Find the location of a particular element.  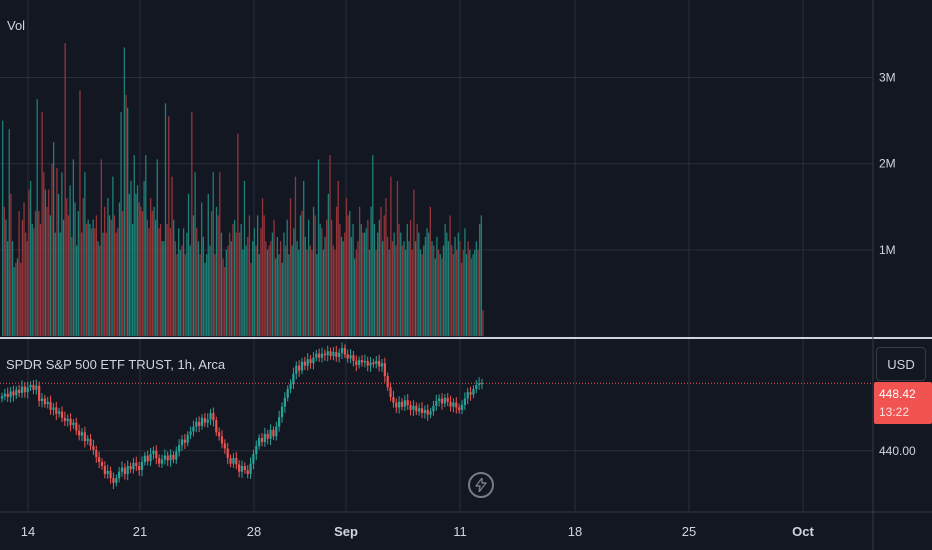

volume-pane-label: Vol is located at coordinates (16, 25).